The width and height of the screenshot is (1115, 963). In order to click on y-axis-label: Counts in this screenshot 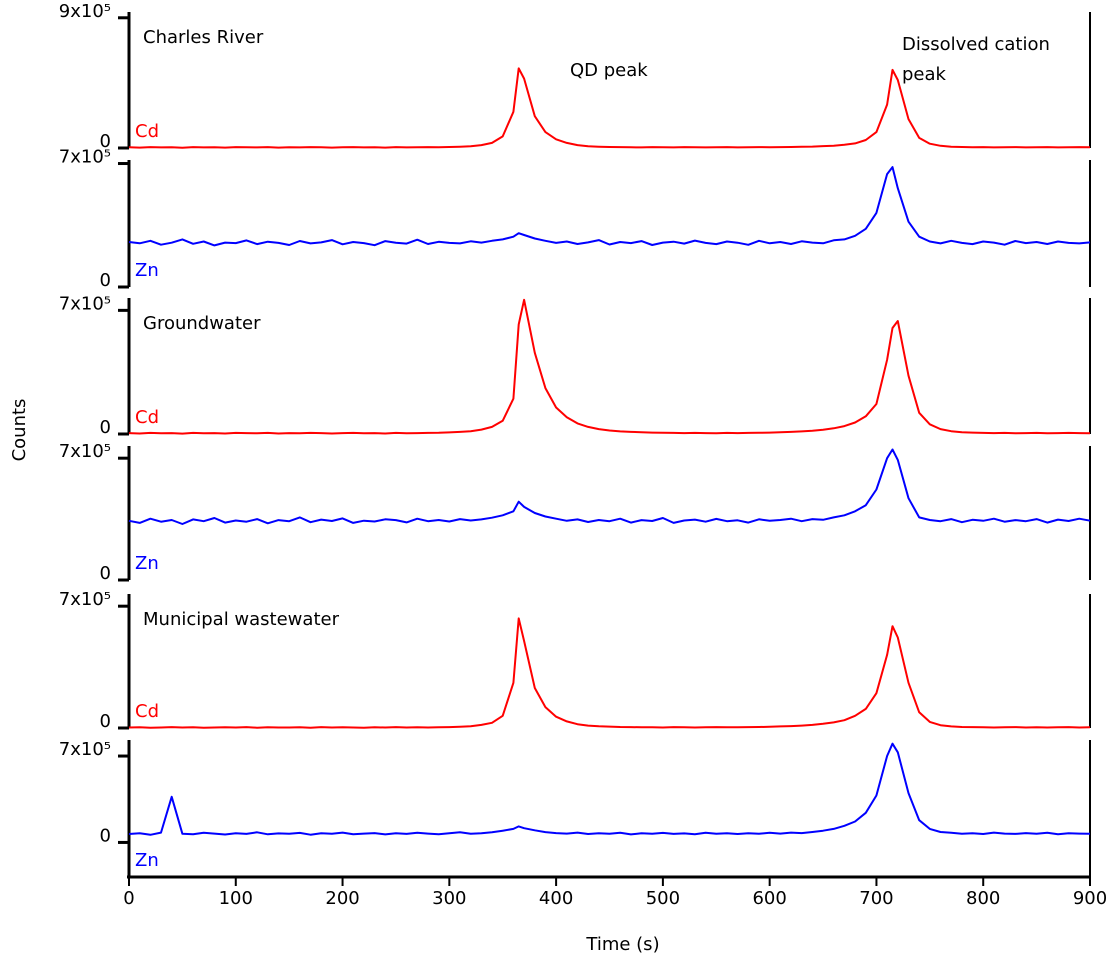, I will do `click(19, 430)`.